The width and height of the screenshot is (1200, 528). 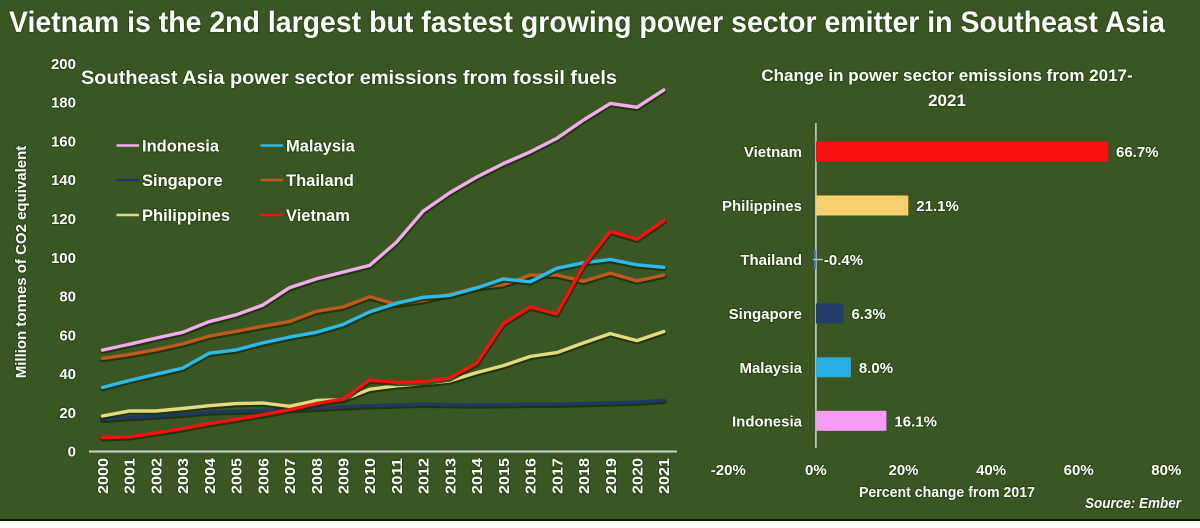 I want to click on svg-text: 2012, so click(x=424, y=476).